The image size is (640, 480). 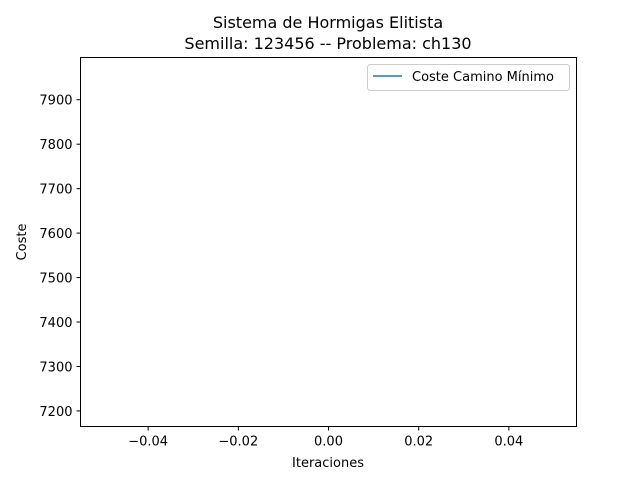 I want to click on x-axis: −0.04 −0.02 0.00 0.02 0.04, so click(x=325, y=438).